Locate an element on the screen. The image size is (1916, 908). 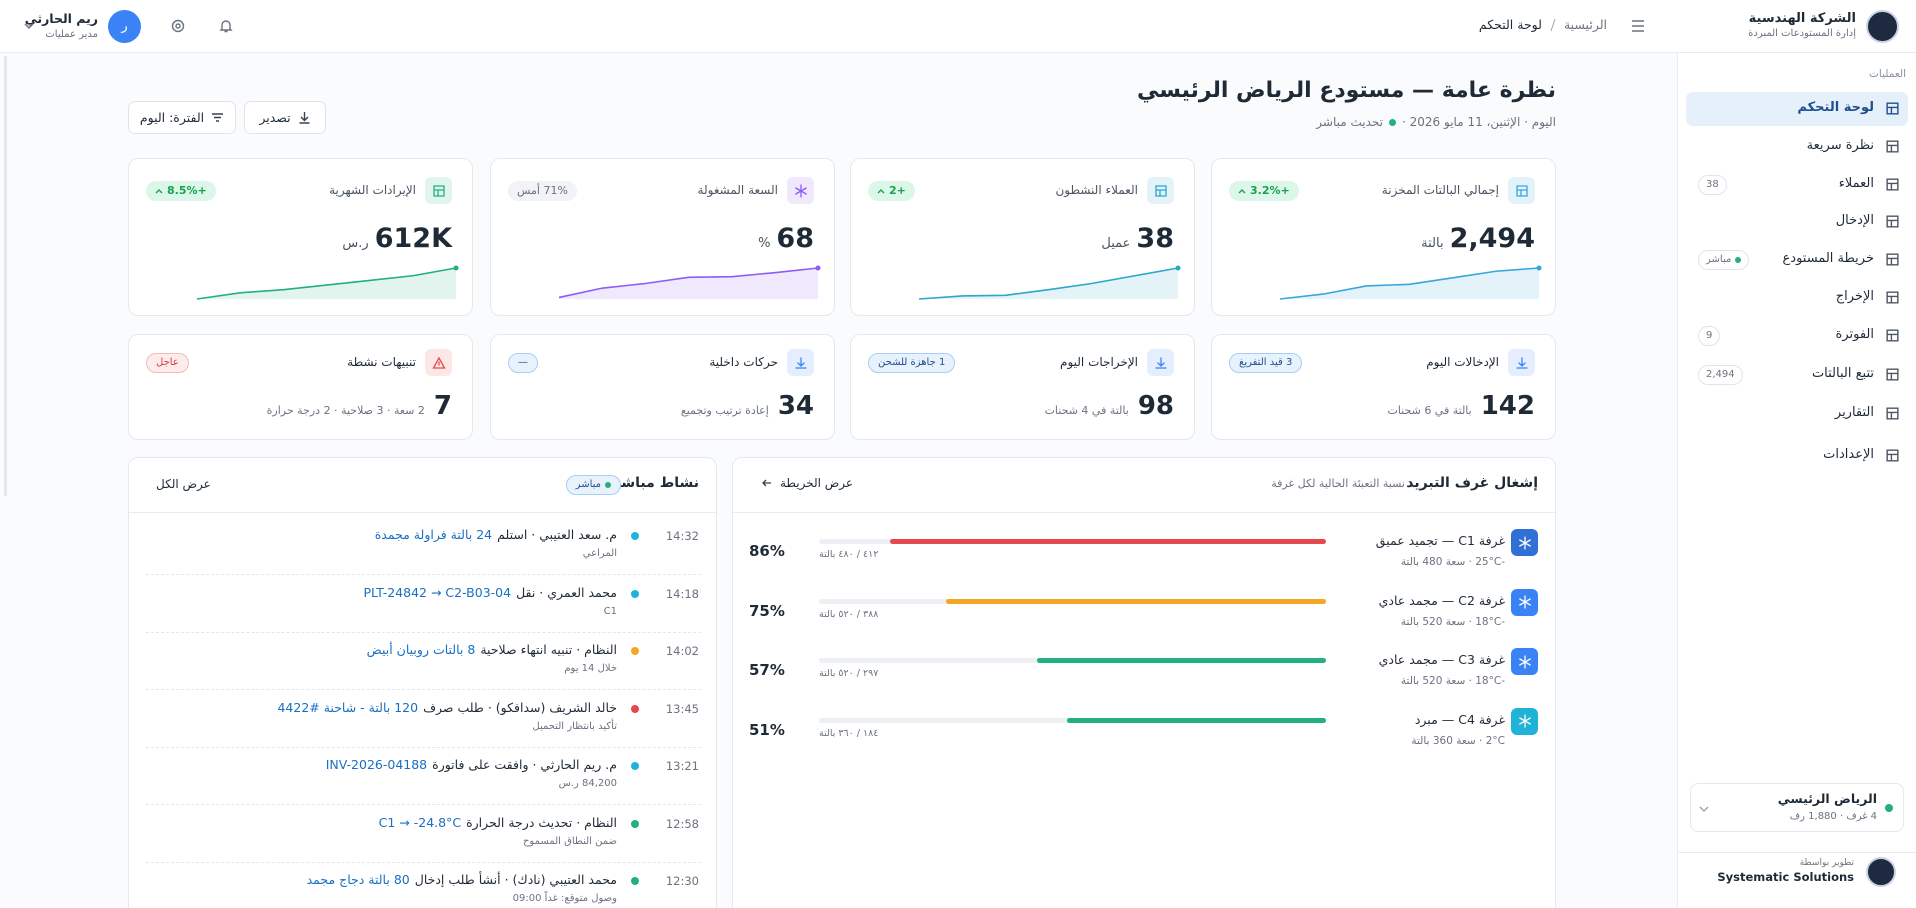
chevron is located at coordinates (1704, 809).